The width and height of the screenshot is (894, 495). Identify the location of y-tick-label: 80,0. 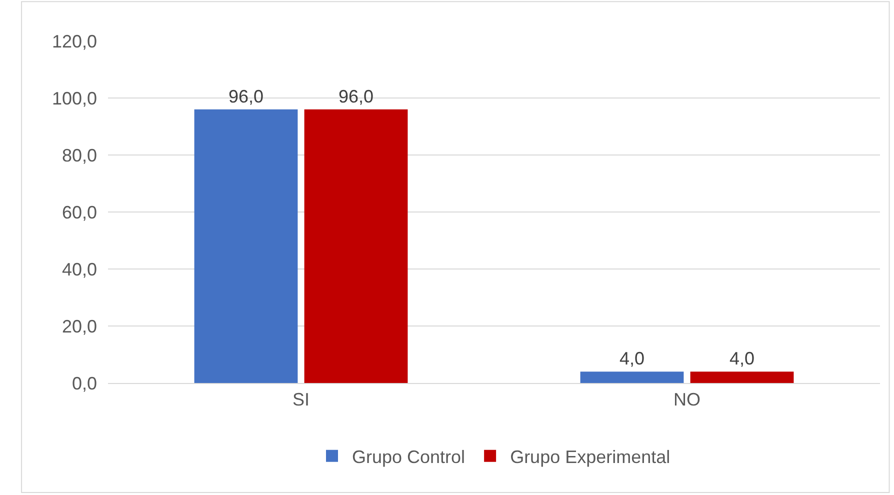
(79, 155).